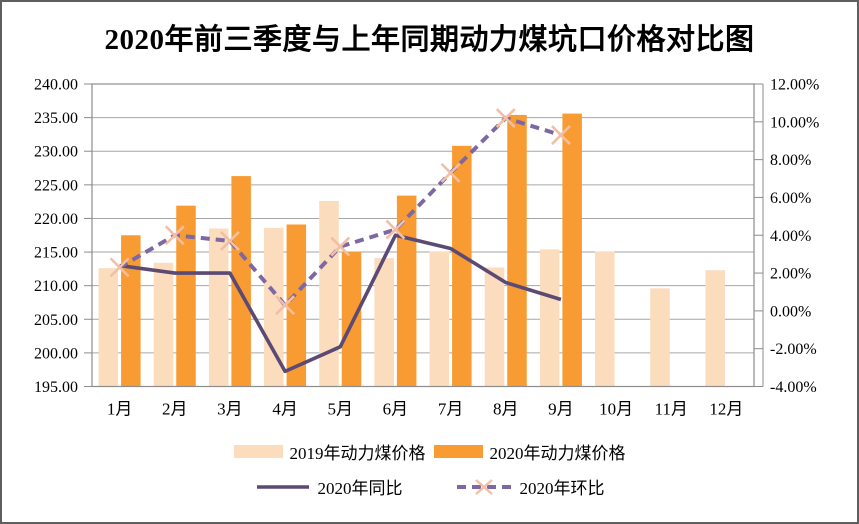 The width and height of the screenshot is (859, 524). I want to click on right-axis-label: 6.00%, so click(790, 198).